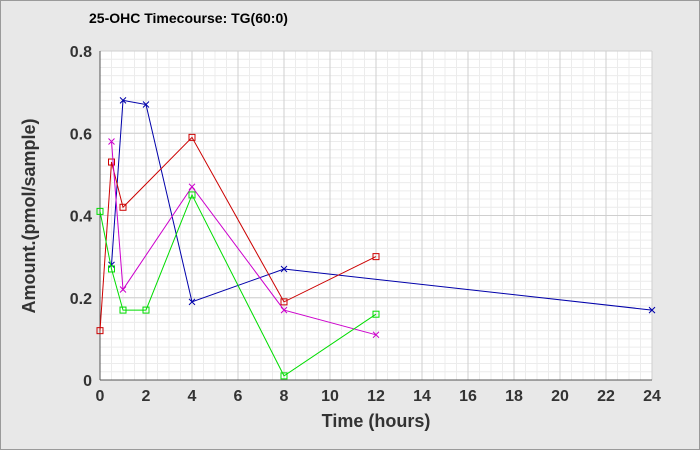 The image size is (700, 451). What do you see at coordinates (330, 396) in the screenshot?
I see `x-tick-label: 10` at bounding box center [330, 396].